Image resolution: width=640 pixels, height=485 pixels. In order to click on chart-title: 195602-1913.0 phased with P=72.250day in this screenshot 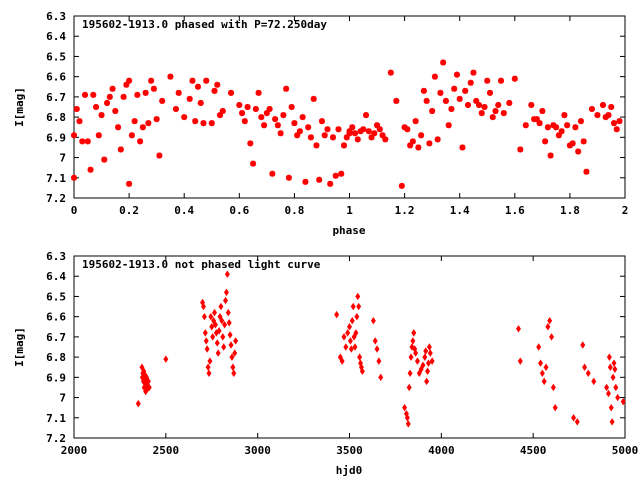, I will do `click(204, 24)`.